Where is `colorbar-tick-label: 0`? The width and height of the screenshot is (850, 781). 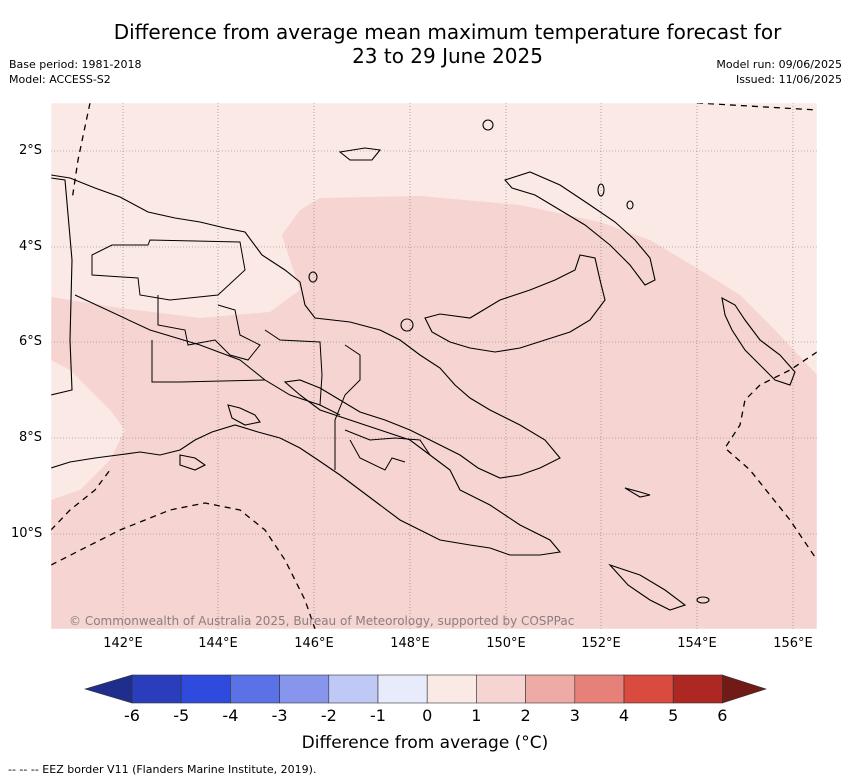
colorbar-tick-label: 0 is located at coordinates (427, 715).